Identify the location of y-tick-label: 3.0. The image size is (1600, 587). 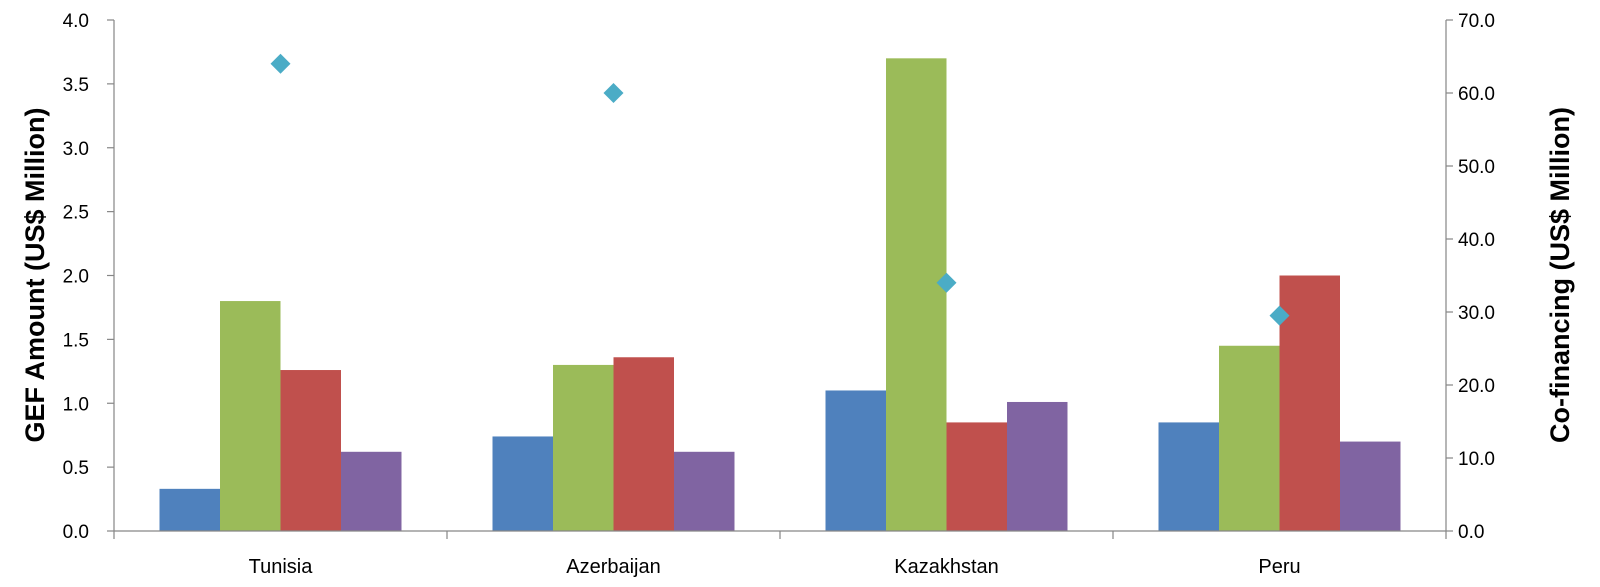
(76, 149).